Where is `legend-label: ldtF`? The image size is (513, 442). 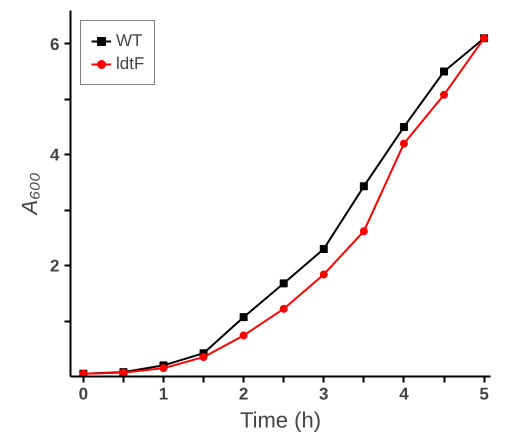 legend-label: ldtF is located at coordinates (130, 64).